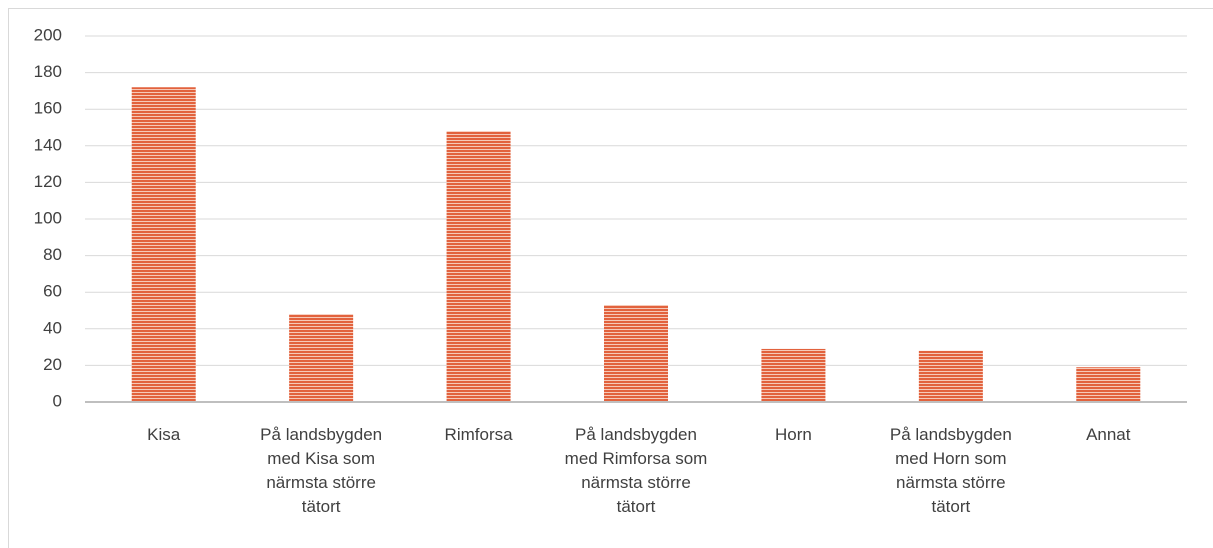 Image resolution: width=1213 pixels, height=548 pixels. I want to click on x-tick-label: Annat, so click(1108, 434).